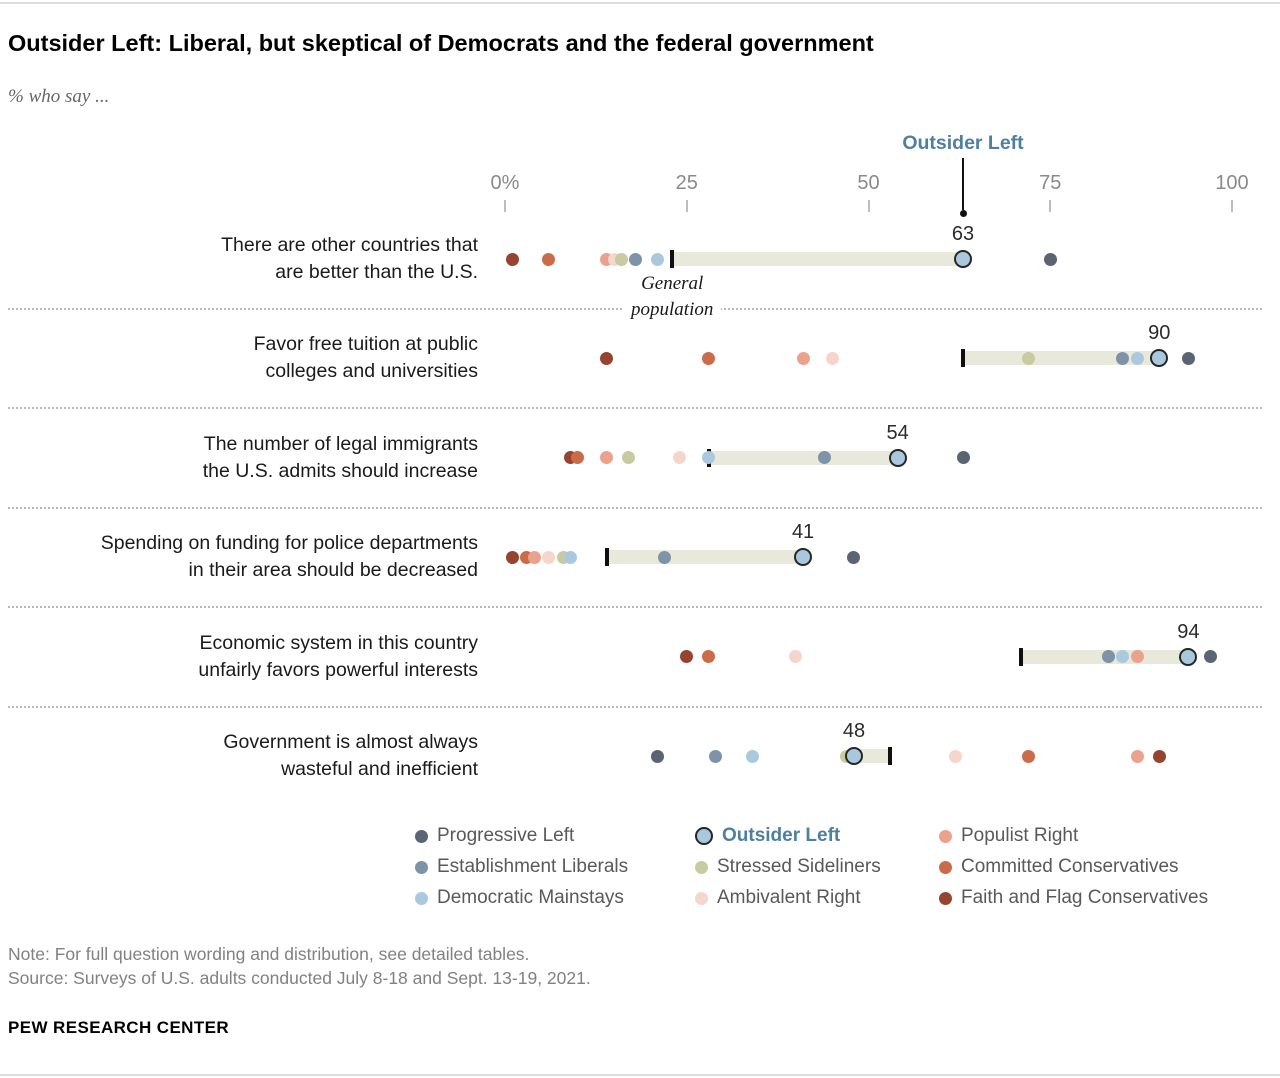 This screenshot has width=1280, height=1078. Describe the element at coordinates (963, 143) in the screenshot. I see `outsider-left-pointer-label: Outsider Left` at that location.